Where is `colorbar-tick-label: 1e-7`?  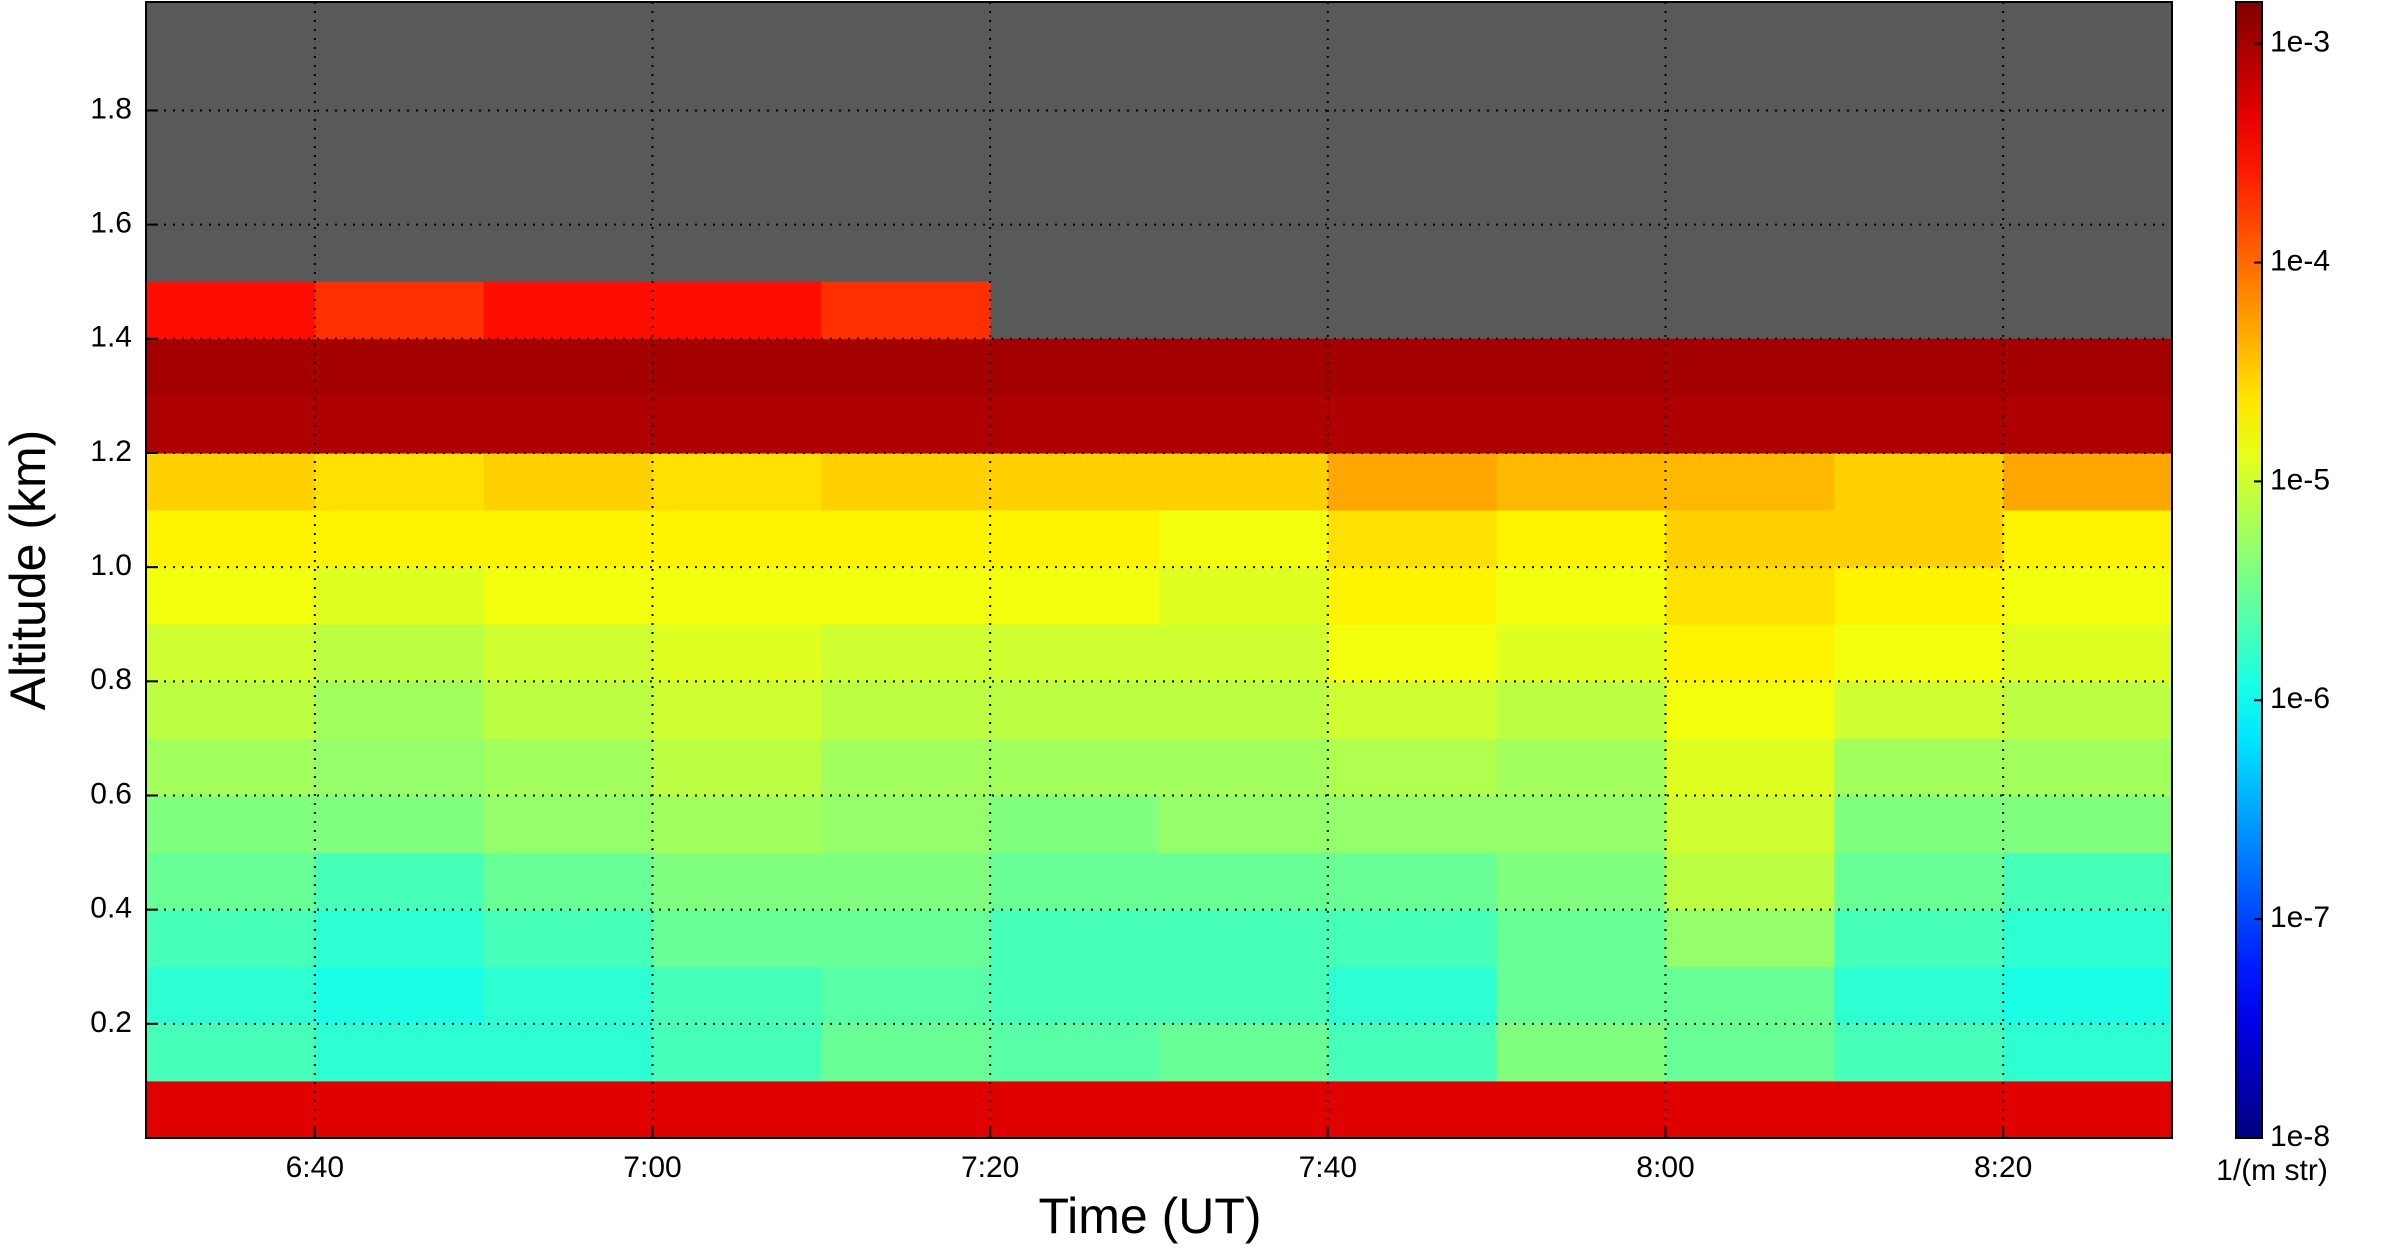 colorbar-tick-label: 1e-7 is located at coordinates (2300, 917).